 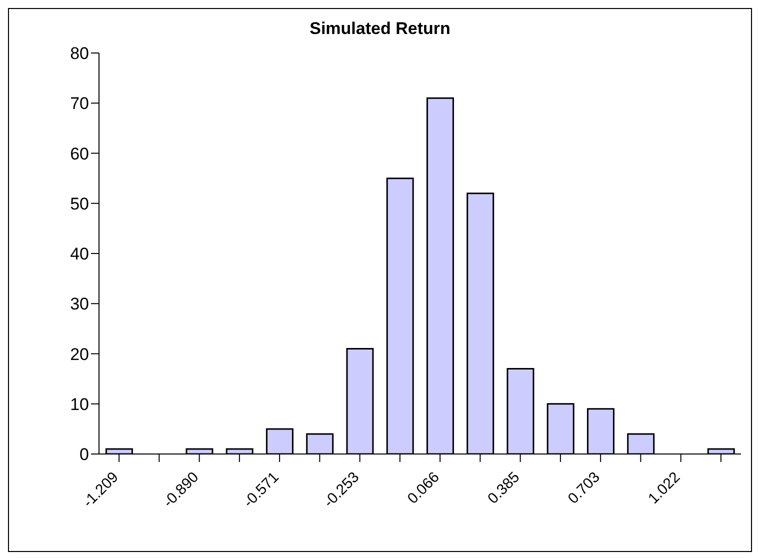 I want to click on y-tick-label: 70, so click(x=79, y=104).